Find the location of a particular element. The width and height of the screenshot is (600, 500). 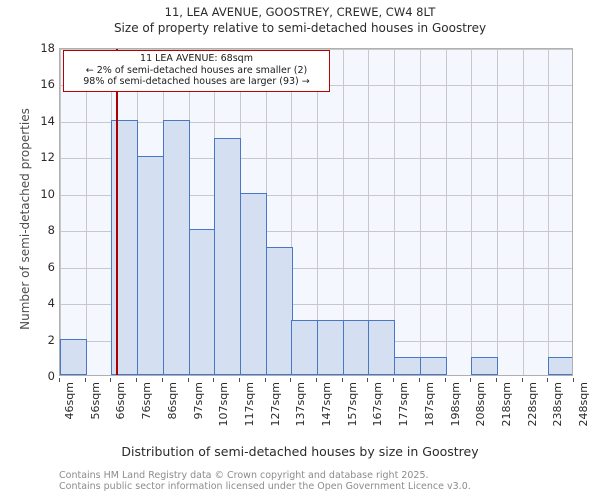

y-axis-tick-label: 16 is located at coordinates (47, 84).